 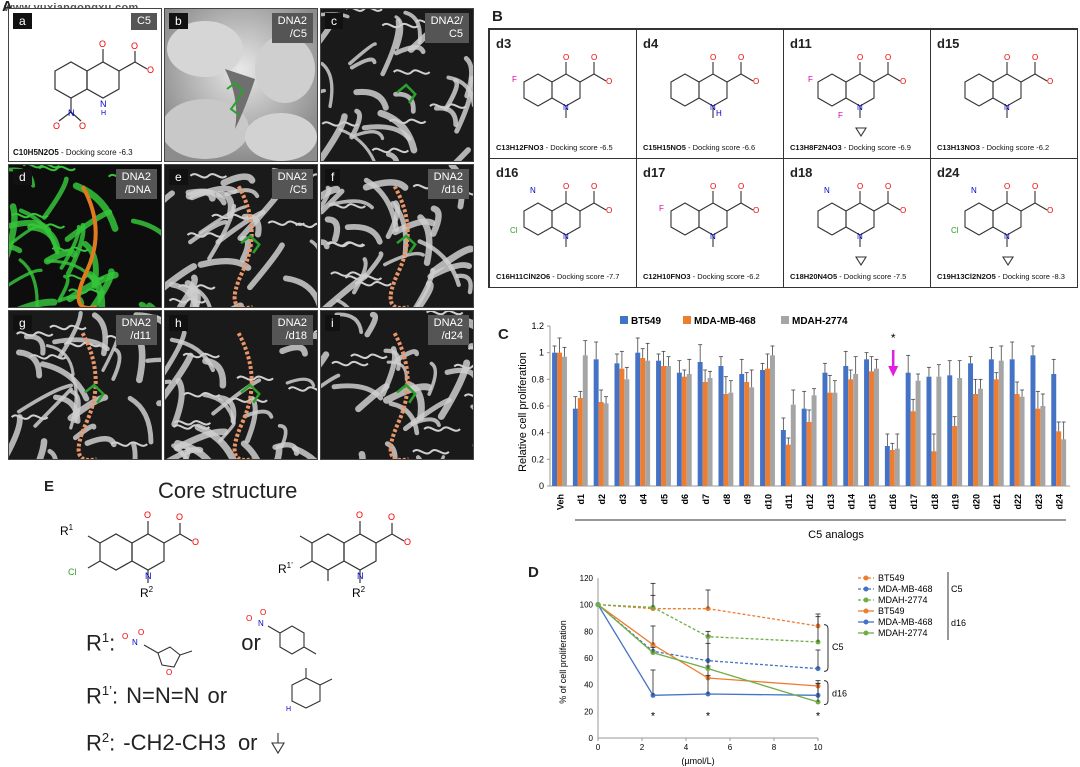 What do you see at coordinates (957, 589) in the screenshot?
I see `legend-group-label: C5` at bounding box center [957, 589].